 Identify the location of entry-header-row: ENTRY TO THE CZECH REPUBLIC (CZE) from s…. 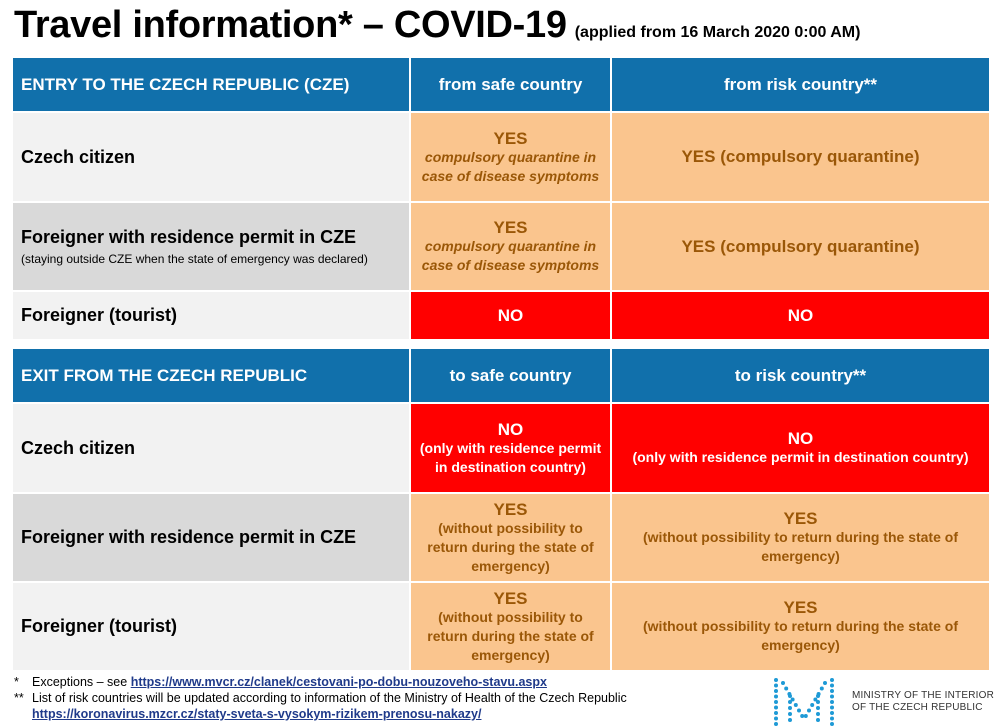
(501, 84).